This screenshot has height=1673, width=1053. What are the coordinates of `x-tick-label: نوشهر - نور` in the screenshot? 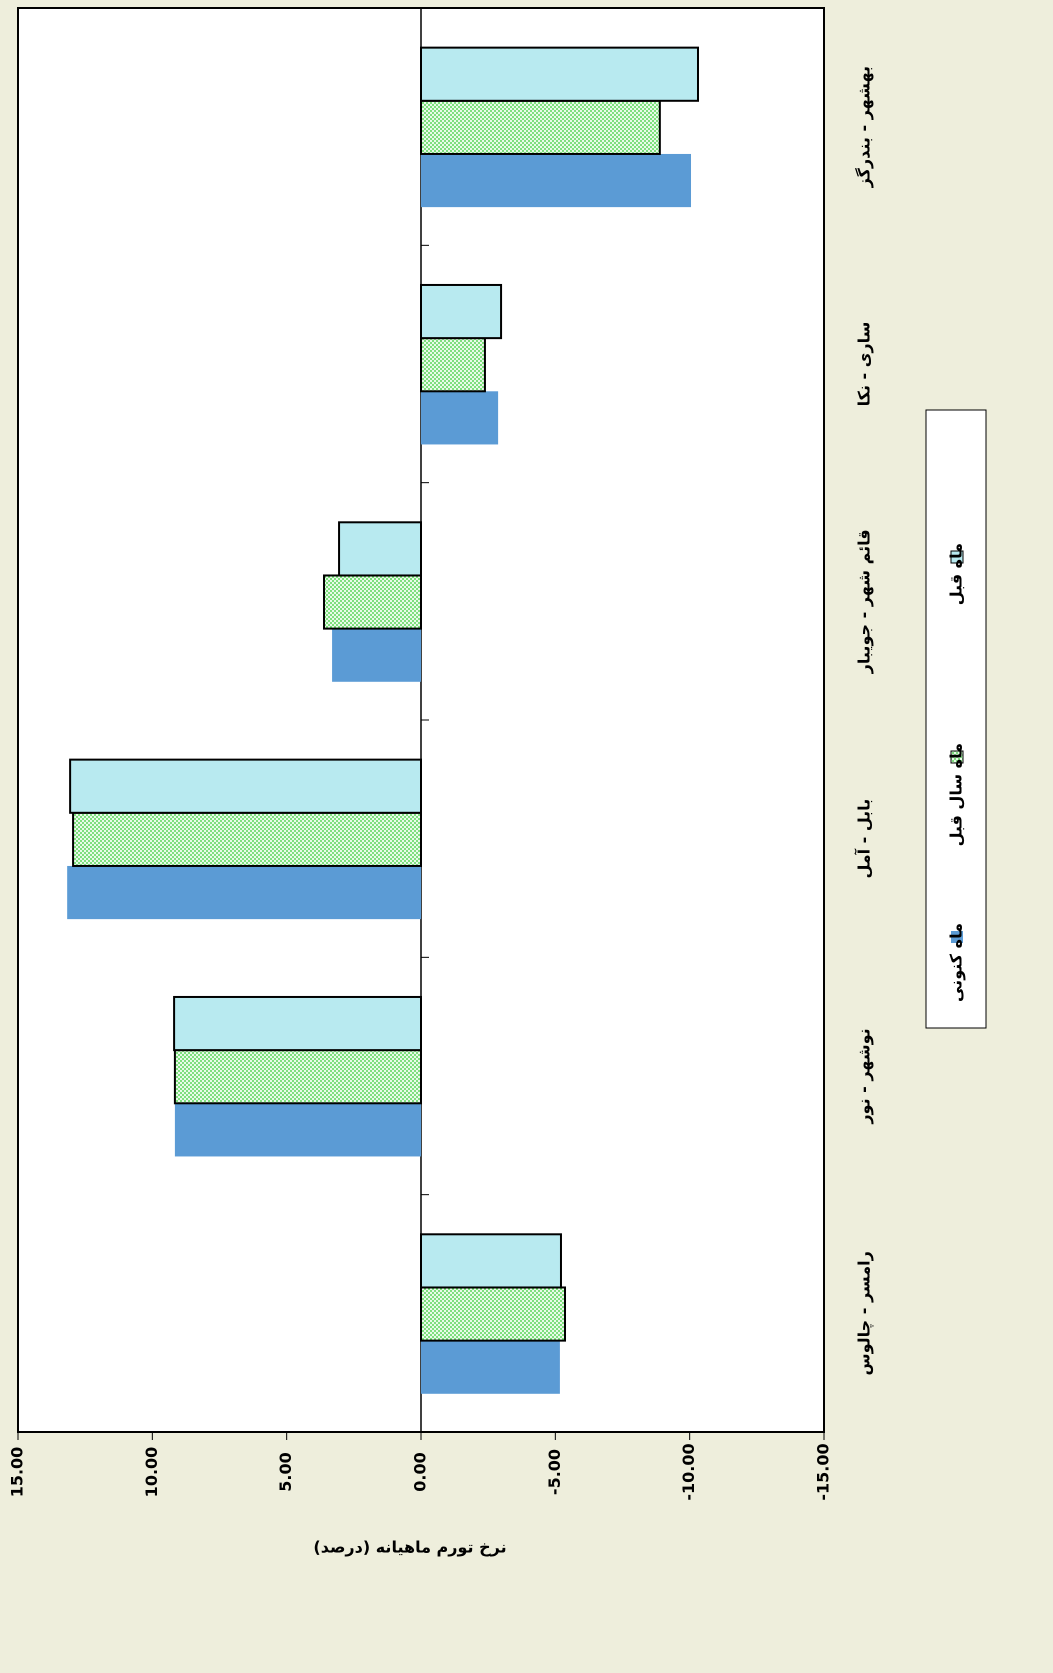 It's located at (864, 1076).